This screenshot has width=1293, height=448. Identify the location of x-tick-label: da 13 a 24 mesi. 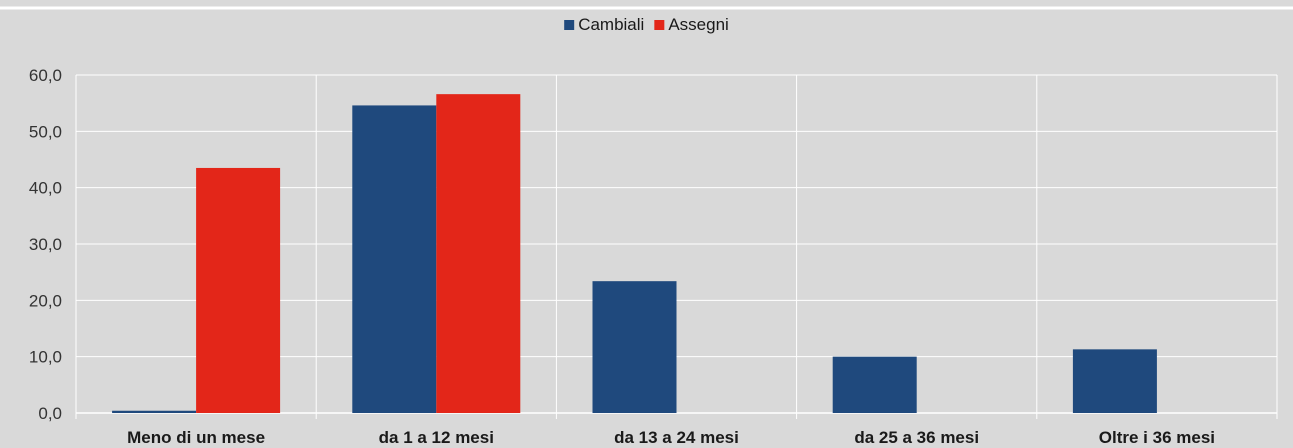
(676, 437).